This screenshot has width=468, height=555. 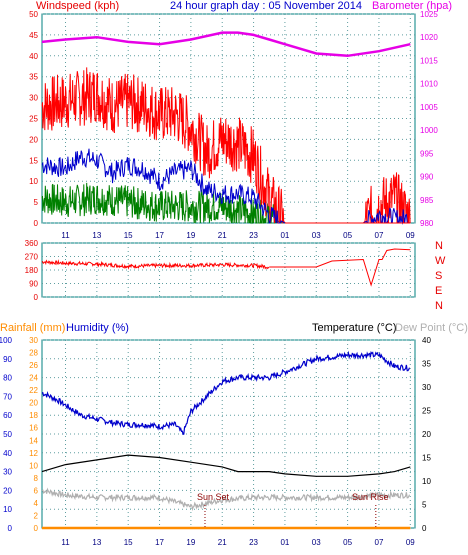 What do you see at coordinates (36, 478) in the screenshot?
I see `rainfall-y-tick-label: 8` at bounding box center [36, 478].